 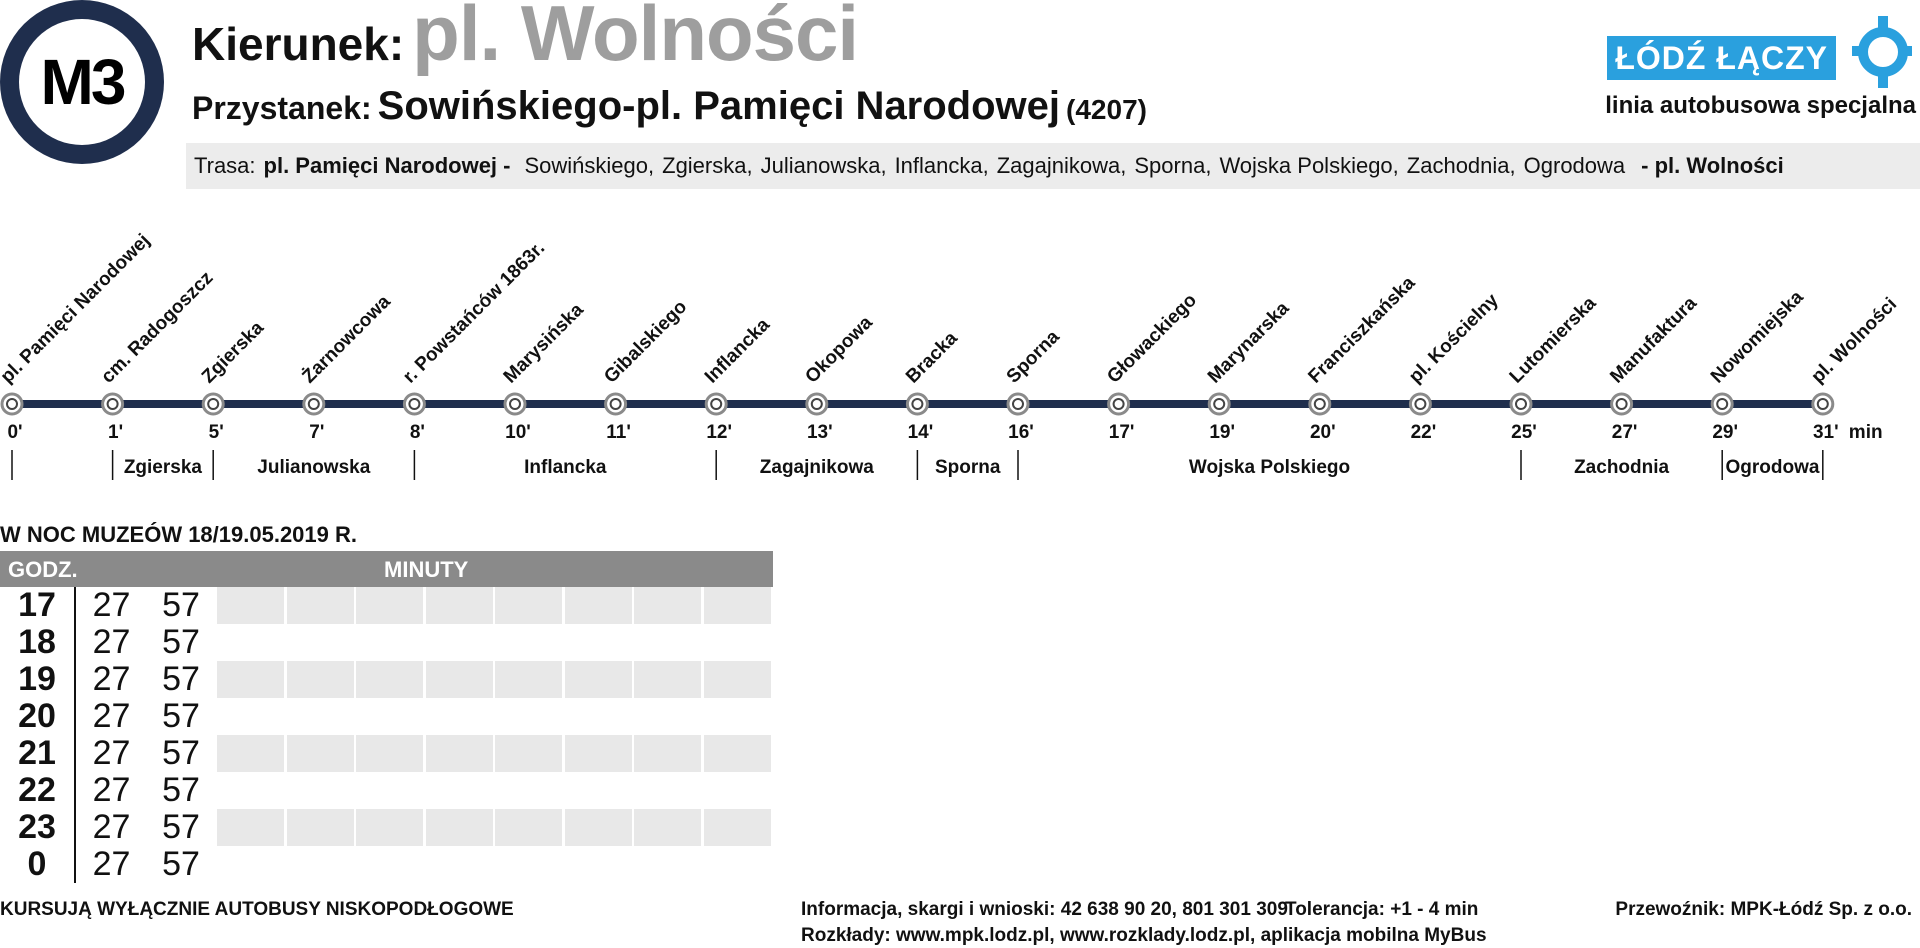 What do you see at coordinates (1173, 165) in the screenshot?
I see `route-street: Sporna,` at bounding box center [1173, 165].